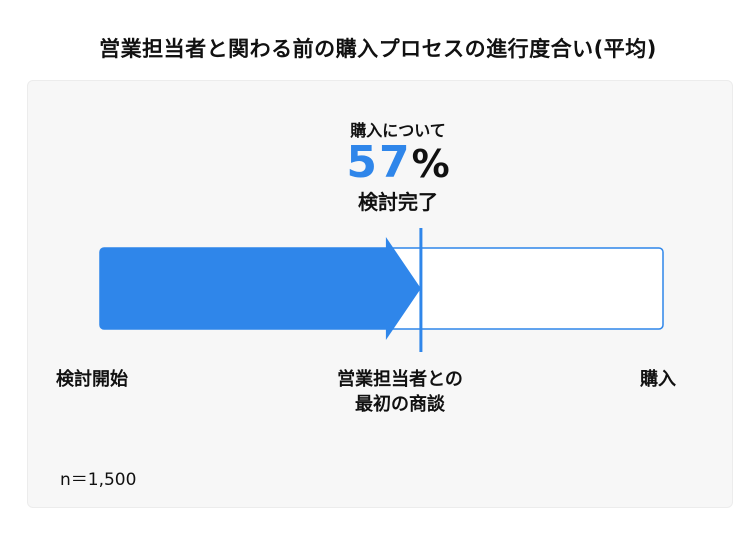 The height and width of the screenshot is (539, 756). I want to click on callout-percentage: 57%, so click(378, 163).